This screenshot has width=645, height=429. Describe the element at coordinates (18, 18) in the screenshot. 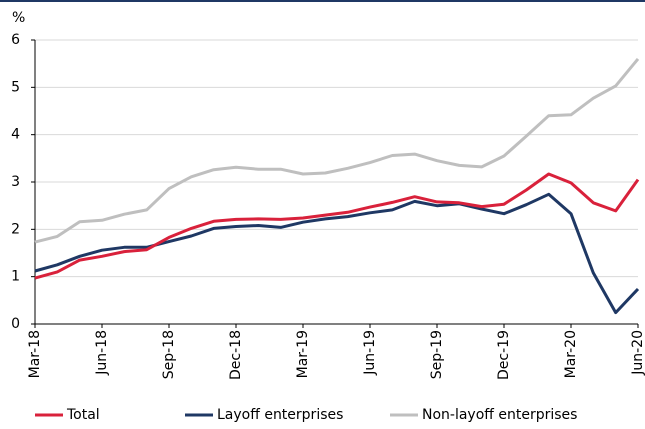

I see `y-axis-label: %` at that location.